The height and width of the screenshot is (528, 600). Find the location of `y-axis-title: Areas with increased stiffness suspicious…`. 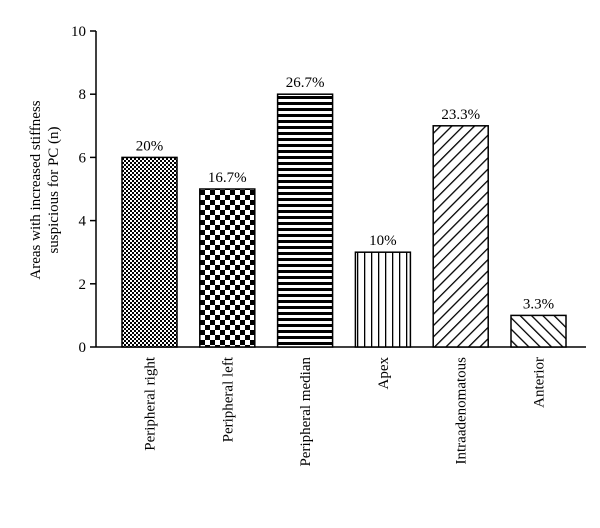

y-axis-title: Areas with increased stiffness suspicious… is located at coordinates (45, 189).